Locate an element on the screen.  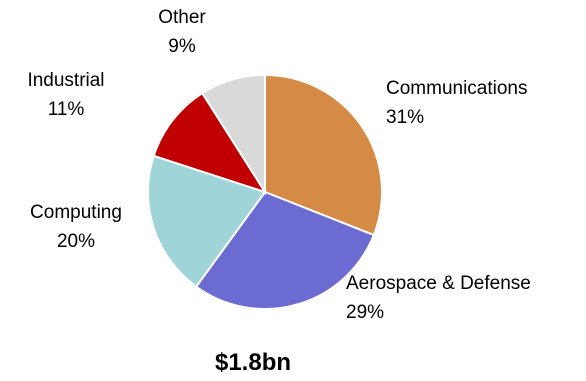
label-industrial-name: Industrial is located at coordinates (65, 80).